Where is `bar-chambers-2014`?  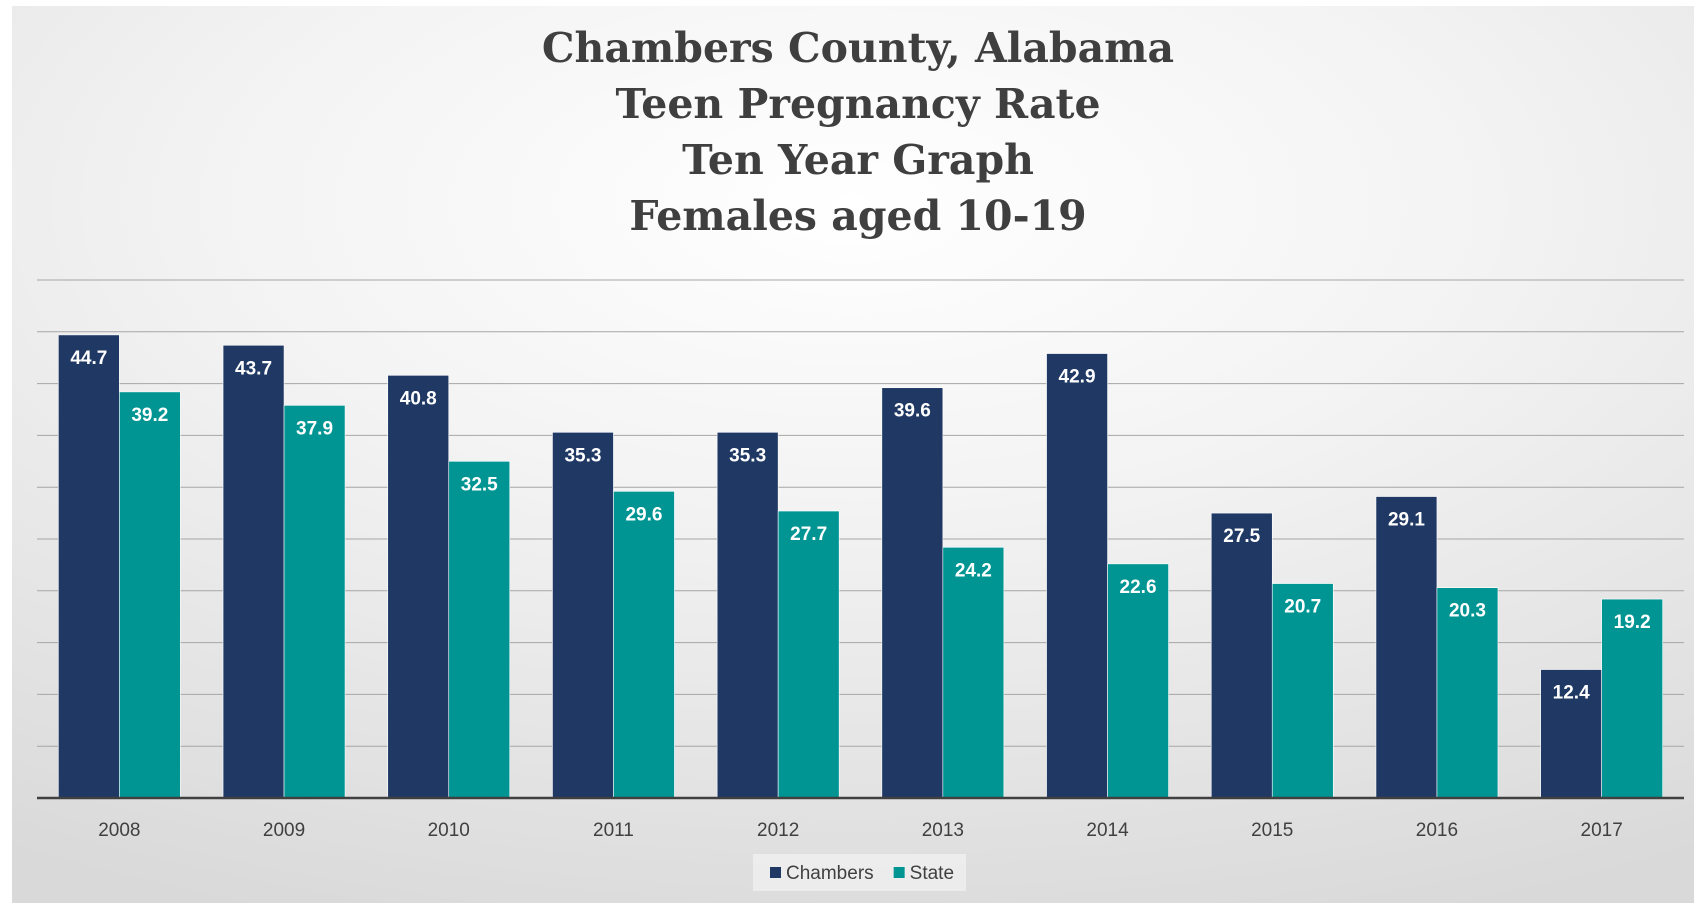 bar-chambers-2014 is located at coordinates (1077, 576).